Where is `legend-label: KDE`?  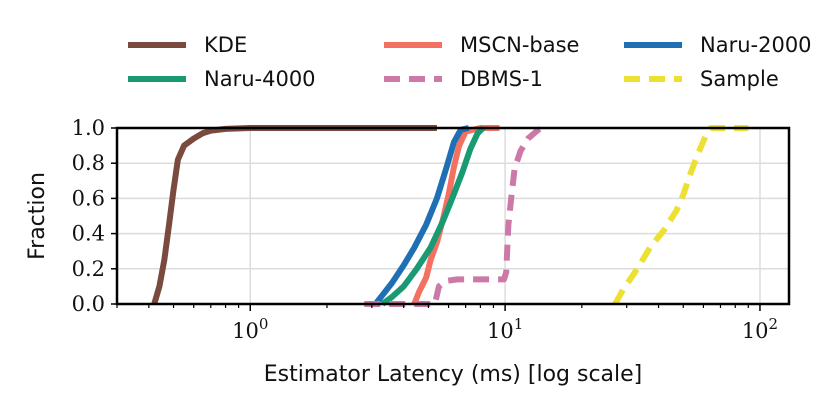
legend-label: KDE is located at coordinates (225, 45).